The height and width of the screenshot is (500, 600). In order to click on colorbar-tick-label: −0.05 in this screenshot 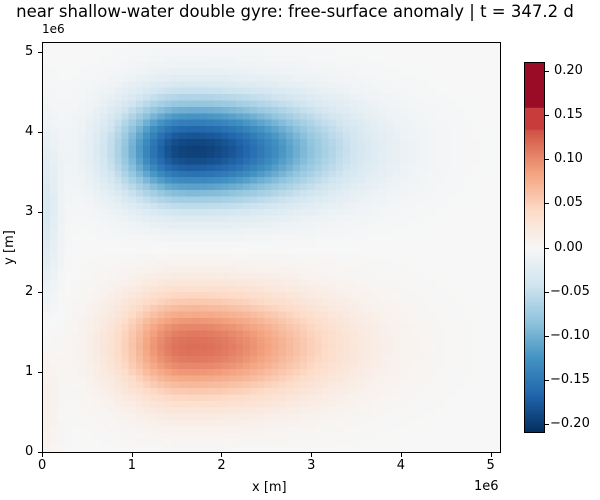, I will do `click(570, 291)`.